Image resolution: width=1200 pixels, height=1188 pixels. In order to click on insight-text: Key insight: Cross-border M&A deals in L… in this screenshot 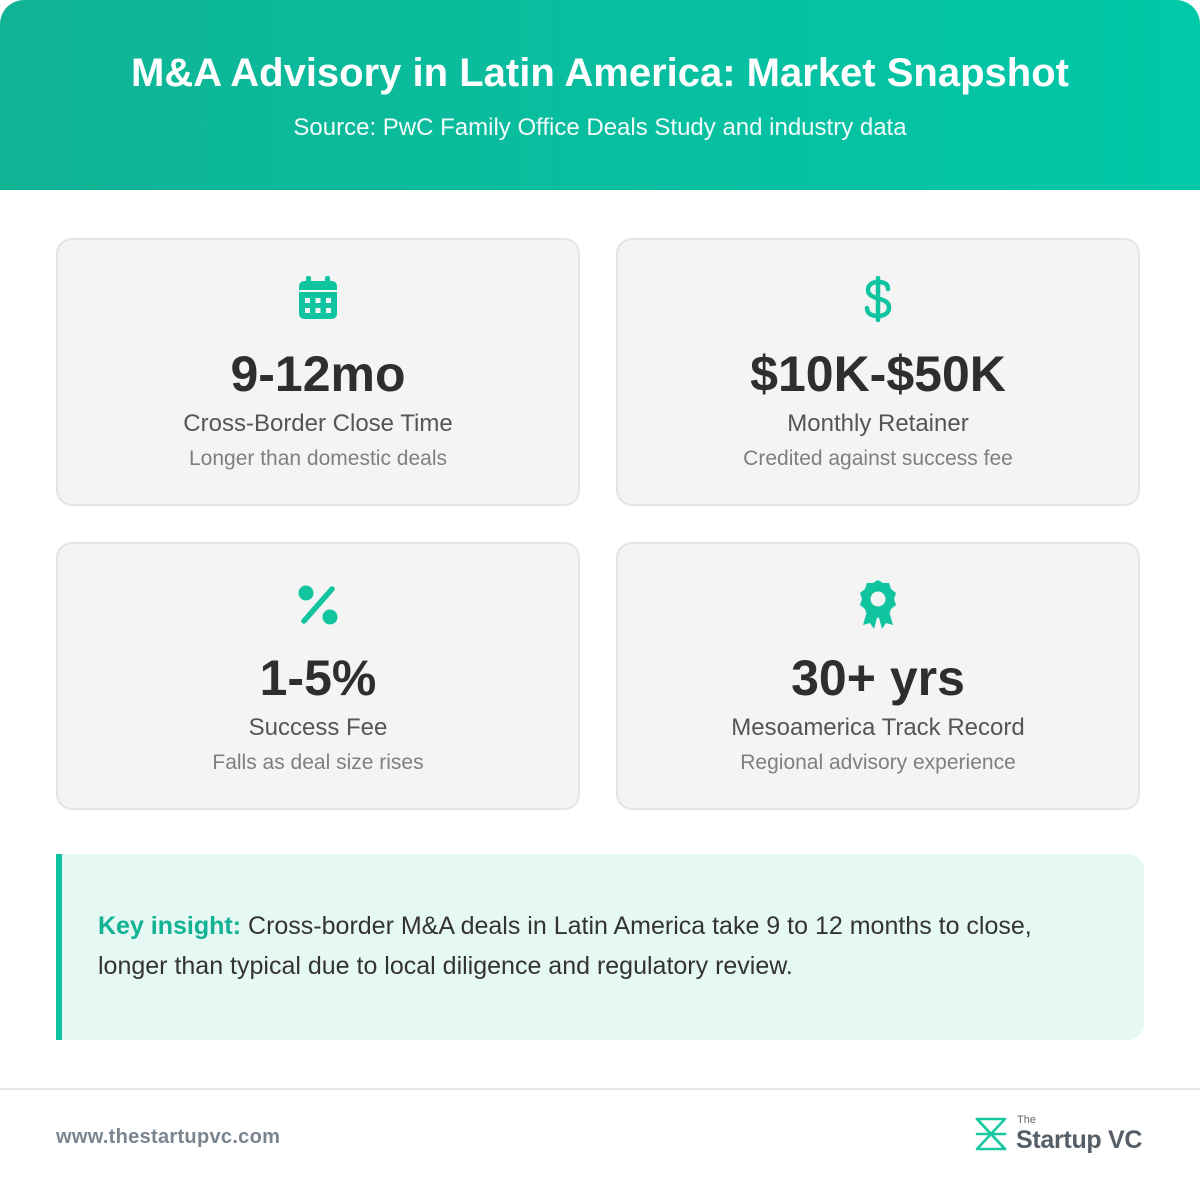, I will do `click(591, 946)`.